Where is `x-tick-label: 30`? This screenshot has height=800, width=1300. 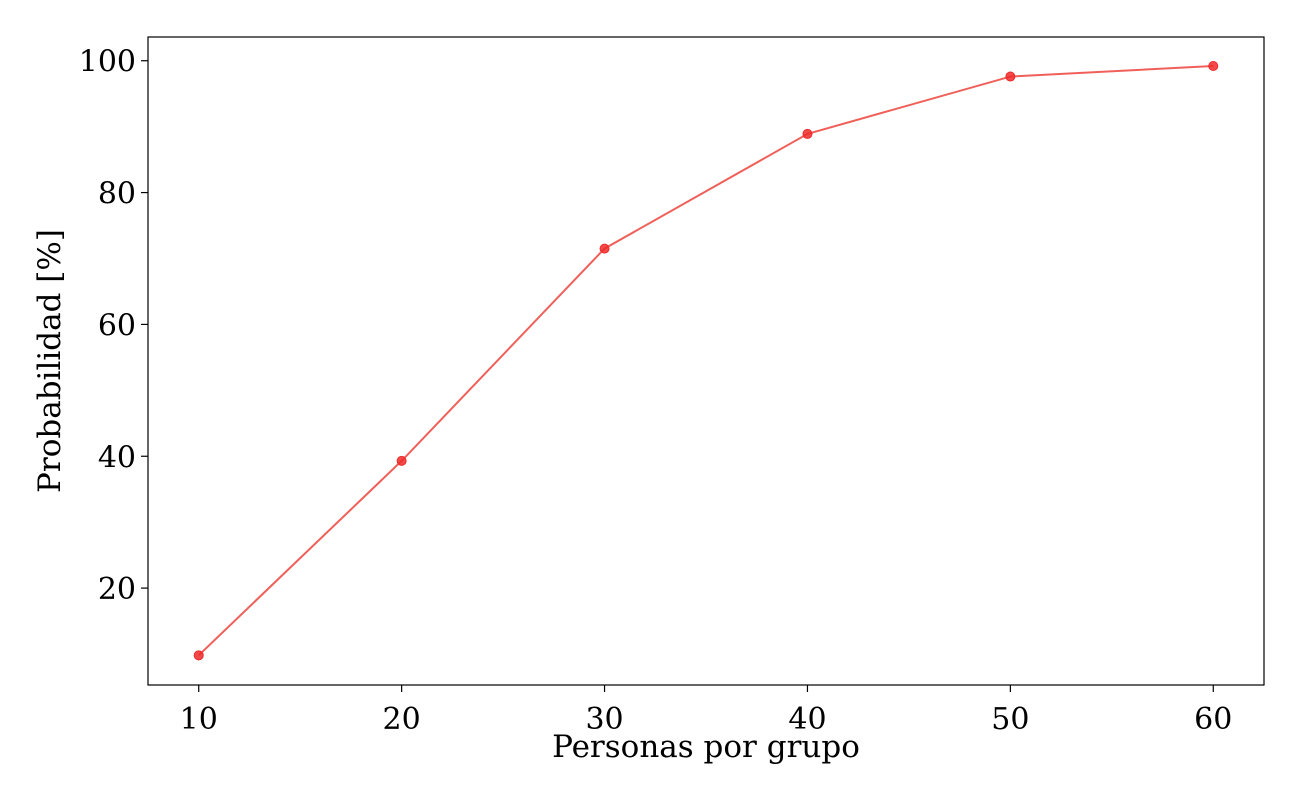 x-tick-label: 30 is located at coordinates (604, 719).